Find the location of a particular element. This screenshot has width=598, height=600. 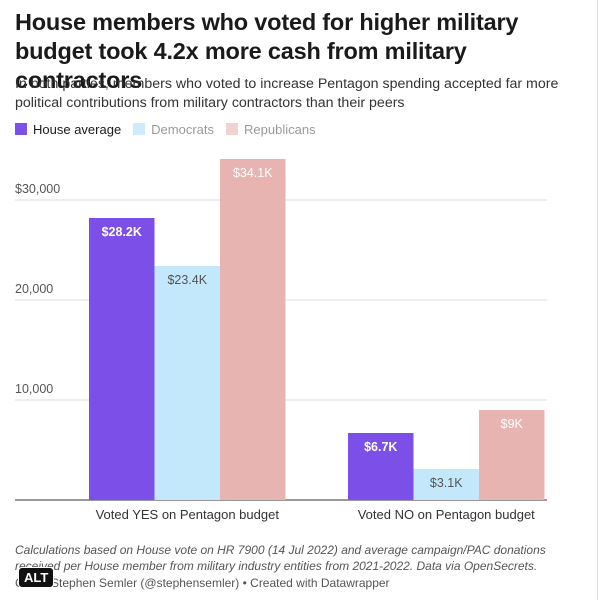

x-category-label: Voted YES on Pentagon budget is located at coordinates (188, 514).